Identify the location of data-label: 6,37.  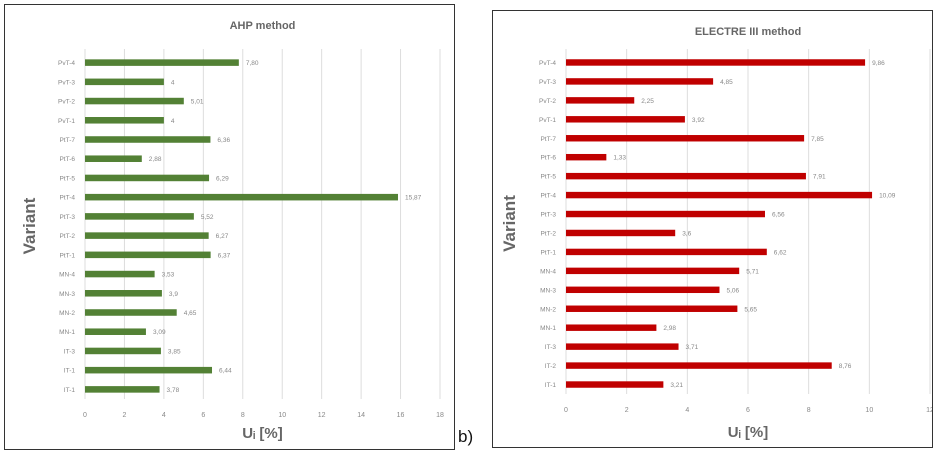
(224, 255).